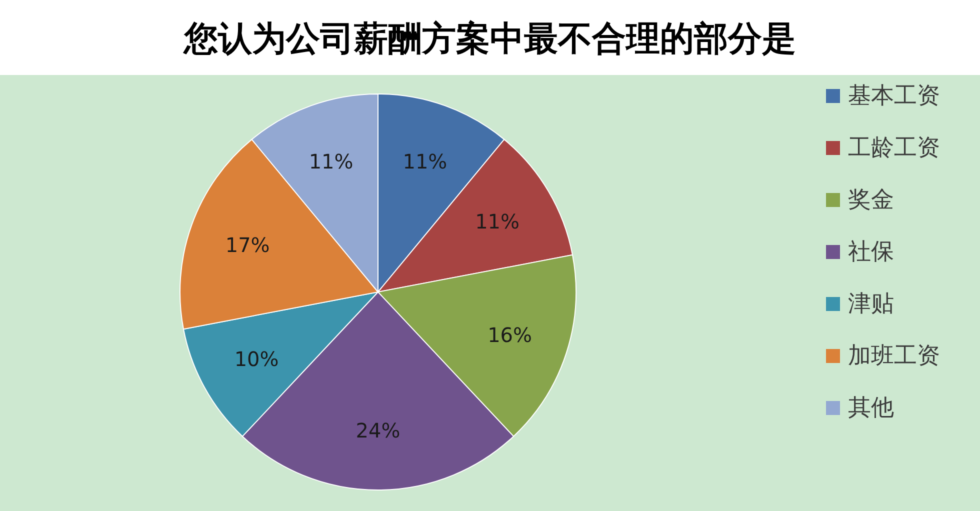 This screenshot has width=980, height=511. What do you see at coordinates (489, 39) in the screenshot?
I see `chart-title: 您认为公司薪酬方案中最不合理的部分是` at bounding box center [489, 39].